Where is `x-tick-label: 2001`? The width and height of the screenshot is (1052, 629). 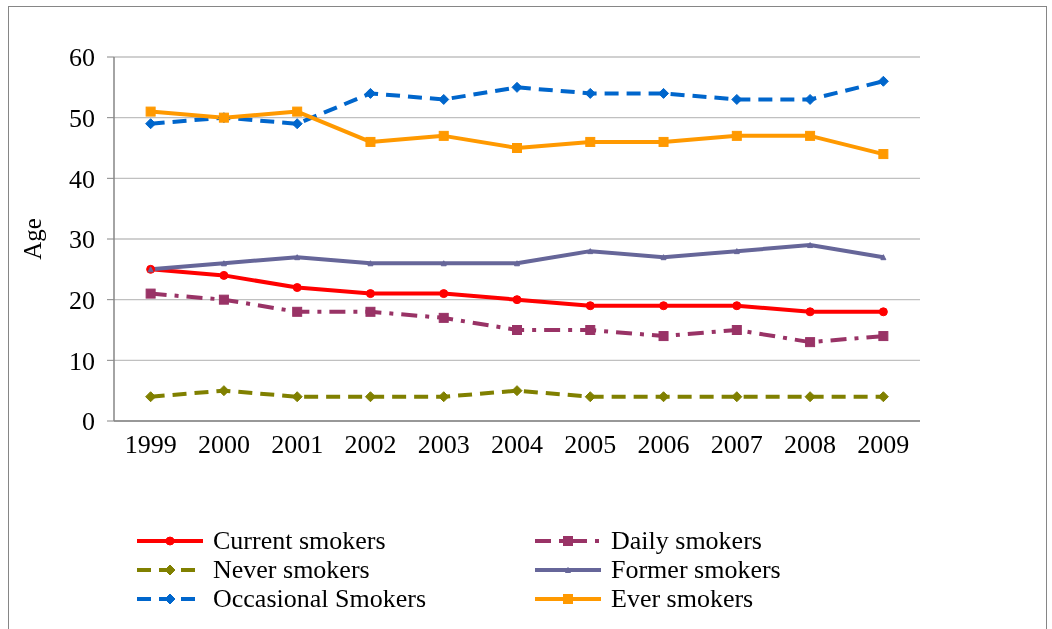 x-tick-label: 2001 is located at coordinates (297, 445).